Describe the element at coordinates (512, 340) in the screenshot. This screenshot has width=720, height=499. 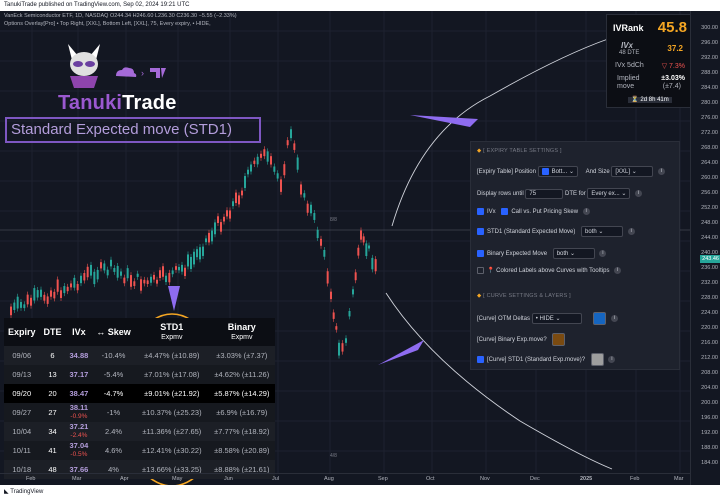
I see `binary-curve-label: [Curve] Binary Exp.move?` at that location.